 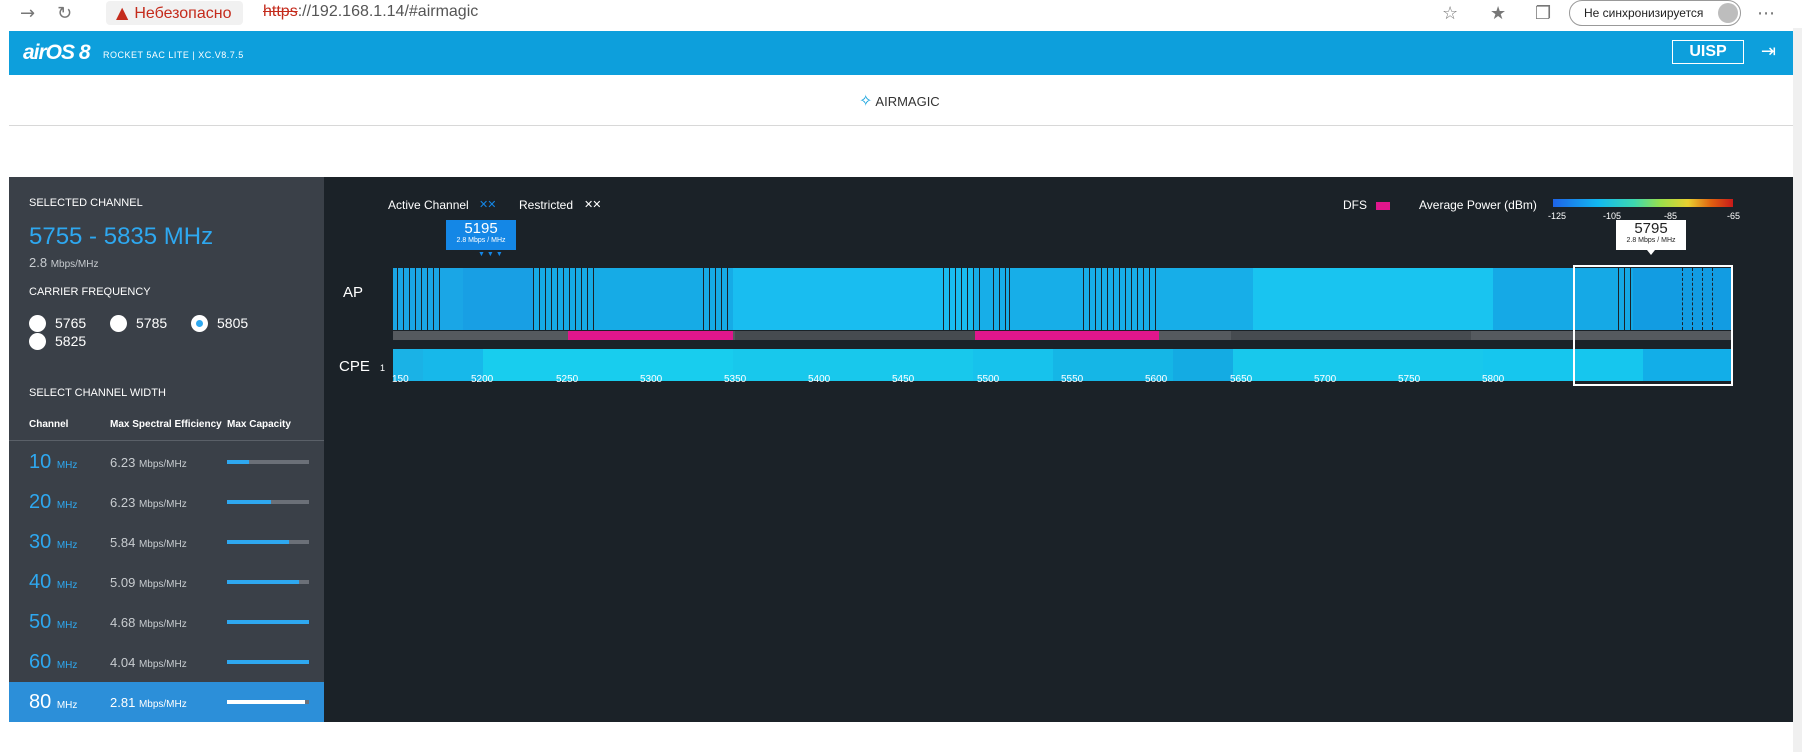 What do you see at coordinates (400, 379) in the screenshot?
I see `freq-tick: 150` at bounding box center [400, 379].